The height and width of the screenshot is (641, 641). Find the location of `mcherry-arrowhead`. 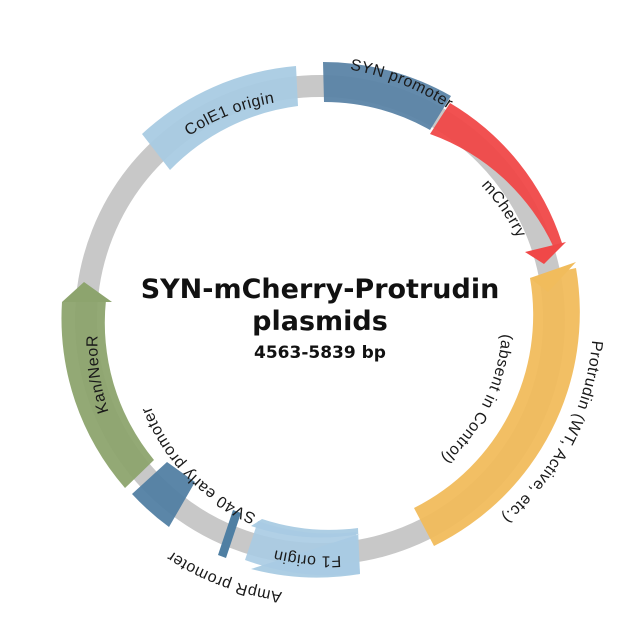

mcherry-arrowhead is located at coordinates (545, 253).